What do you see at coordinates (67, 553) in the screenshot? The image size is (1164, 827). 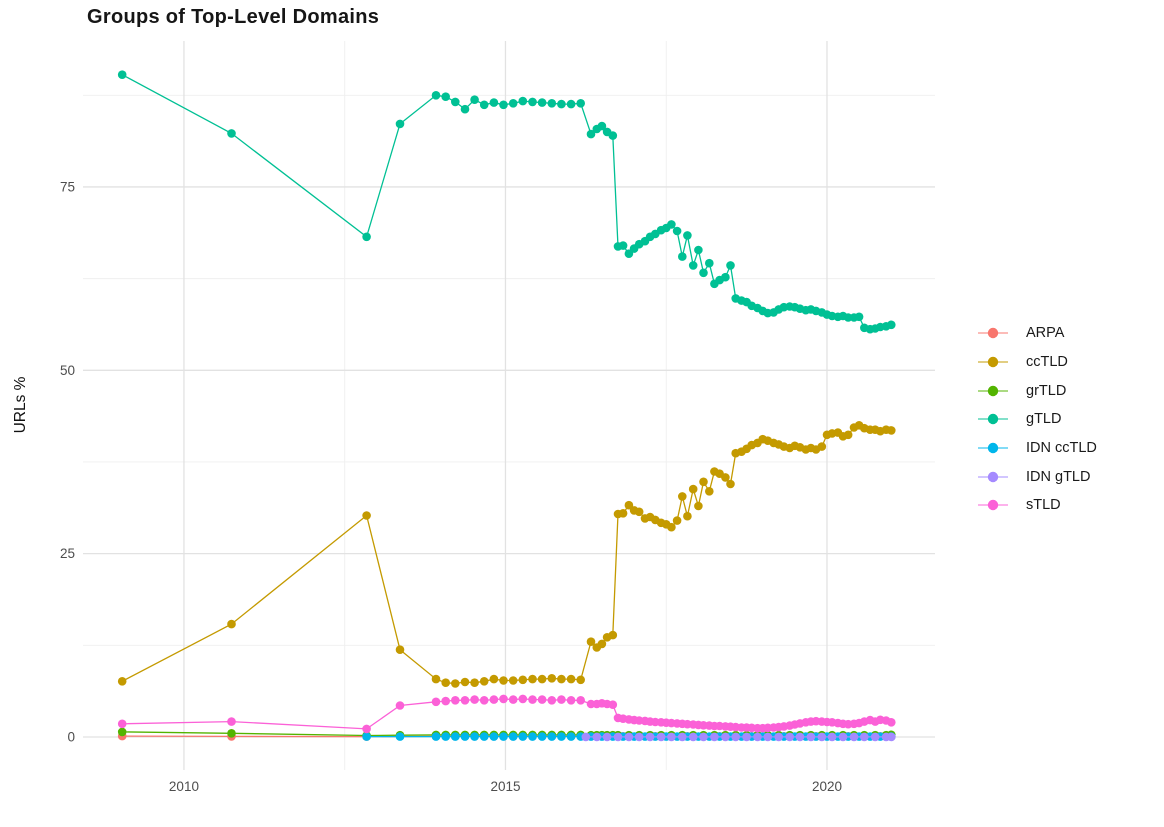 I see `y-tick-label: 25` at bounding box center [67, 553].